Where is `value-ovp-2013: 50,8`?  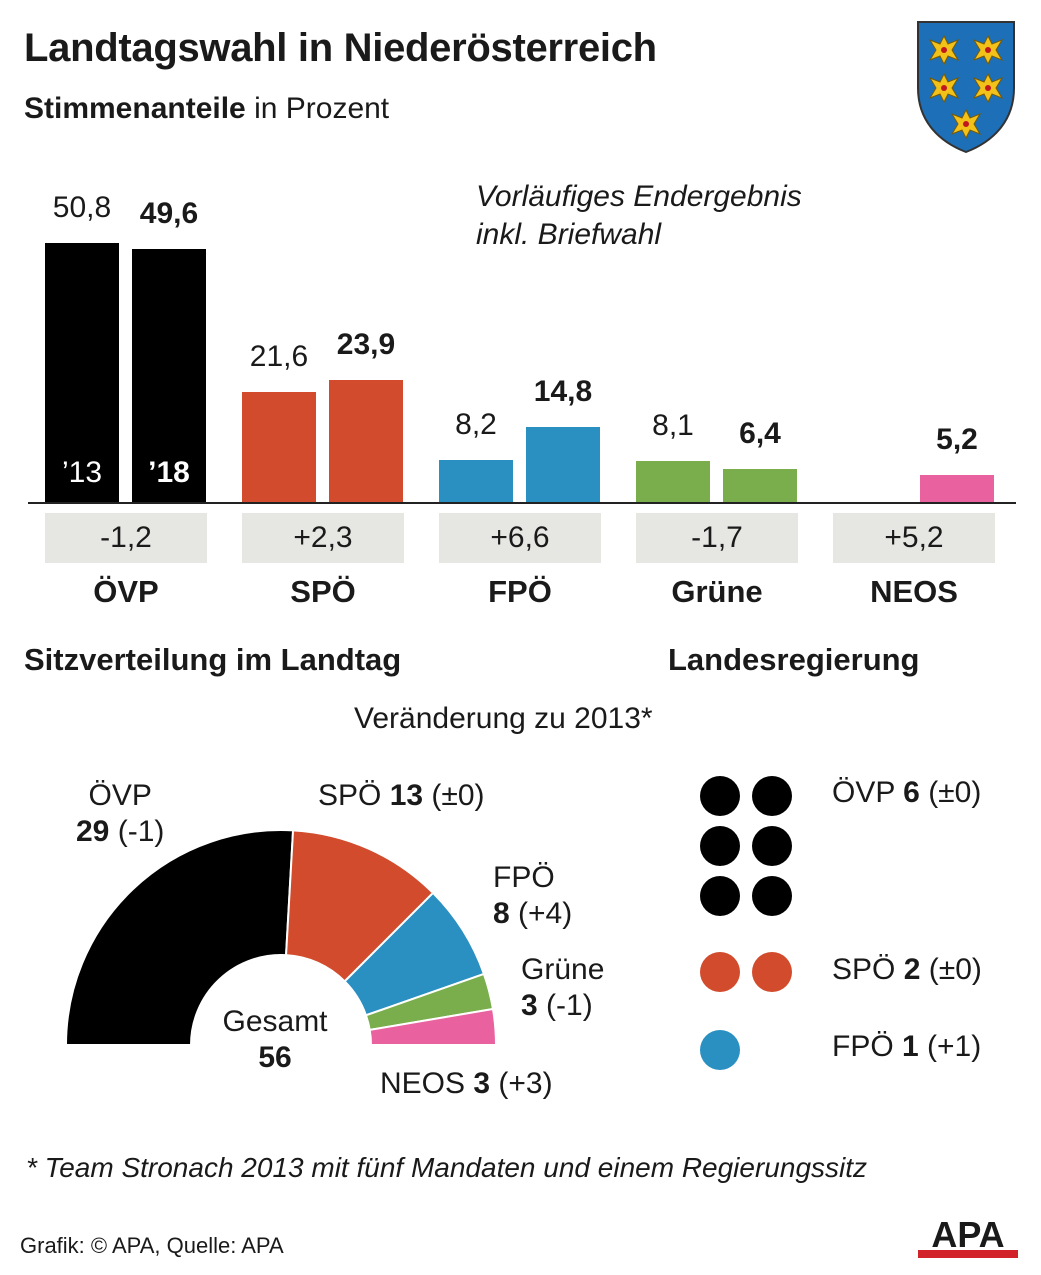 value-ovp-2013: 50,8 is located at coordinates (82, 207).